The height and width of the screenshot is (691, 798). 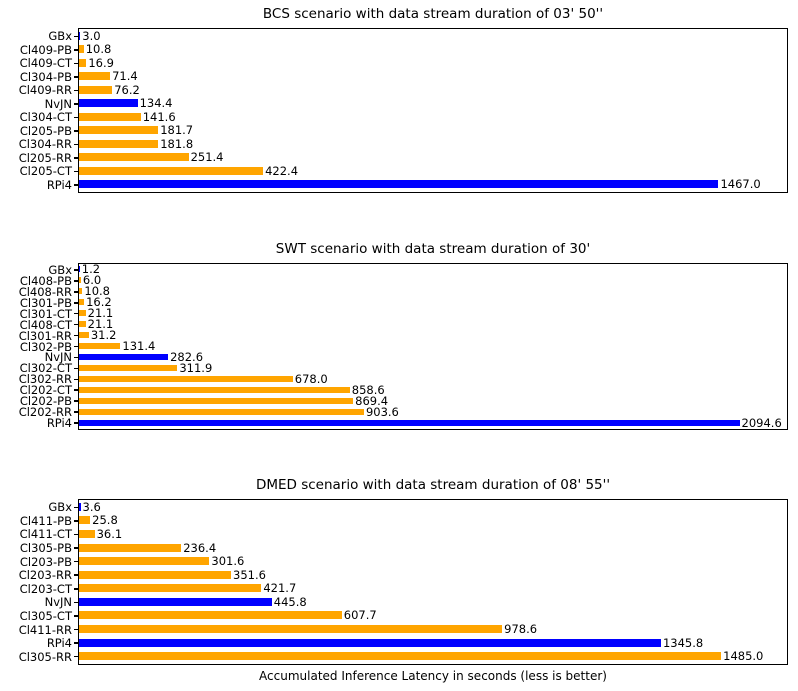 What do you see at coordinates (60, 507) in the screenshot?
I see `y-tick-label-GBx: GBx` at bounding box center [60, 507].